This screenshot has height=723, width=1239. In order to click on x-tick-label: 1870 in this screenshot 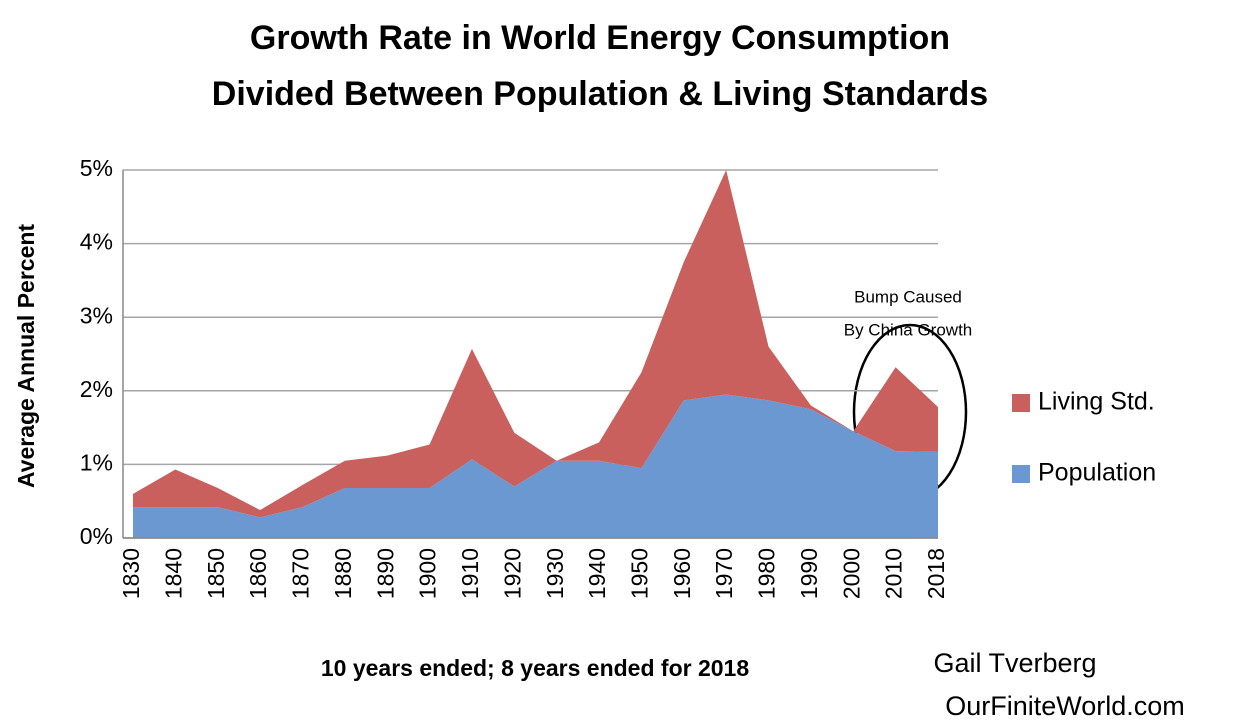, I will do `click(301, 573)`.